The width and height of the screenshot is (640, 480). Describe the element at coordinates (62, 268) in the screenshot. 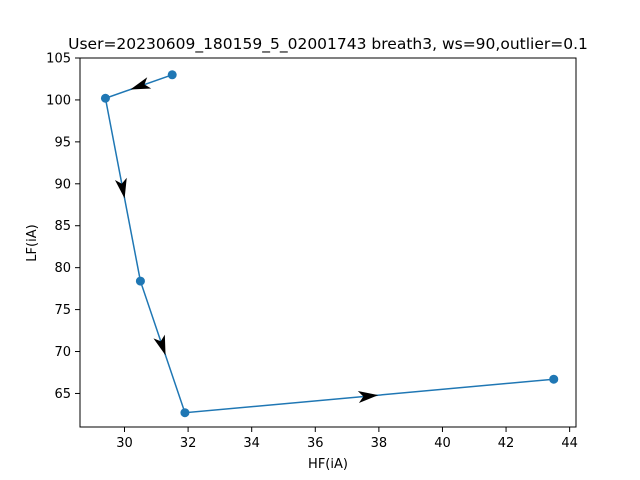

I see `y-tick-label: 80` at that location.